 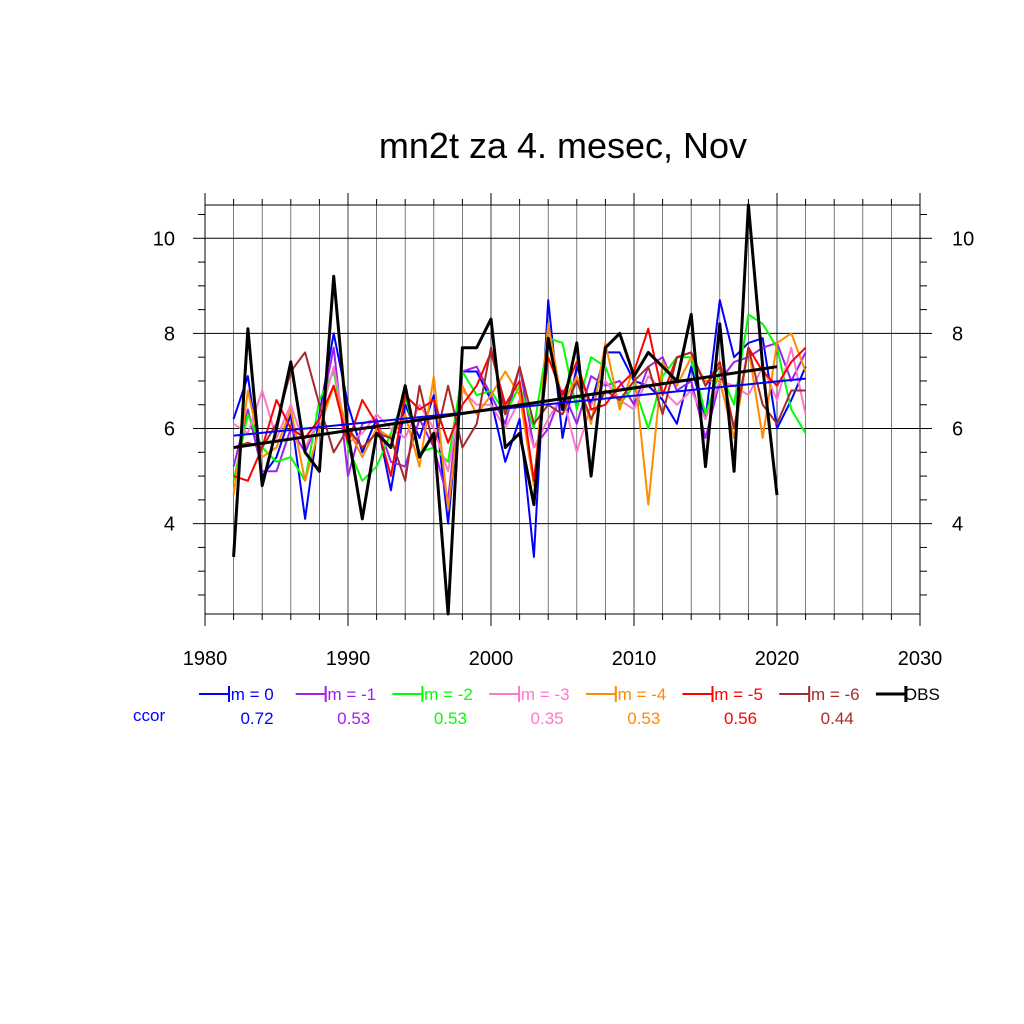 I want to click on legend-label-1: lm = -1, so click(x=350, y=694).